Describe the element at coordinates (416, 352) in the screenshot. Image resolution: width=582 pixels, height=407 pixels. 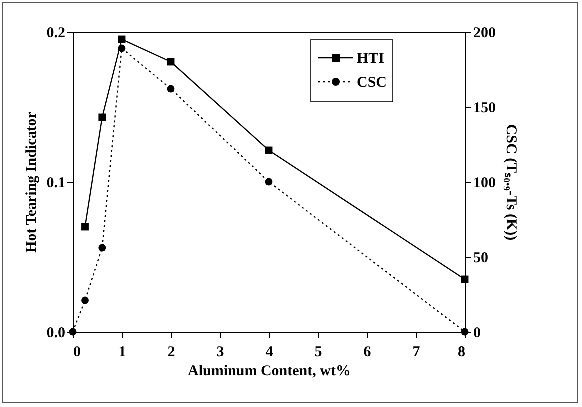
I see `x-tick-label: 7` at that location.